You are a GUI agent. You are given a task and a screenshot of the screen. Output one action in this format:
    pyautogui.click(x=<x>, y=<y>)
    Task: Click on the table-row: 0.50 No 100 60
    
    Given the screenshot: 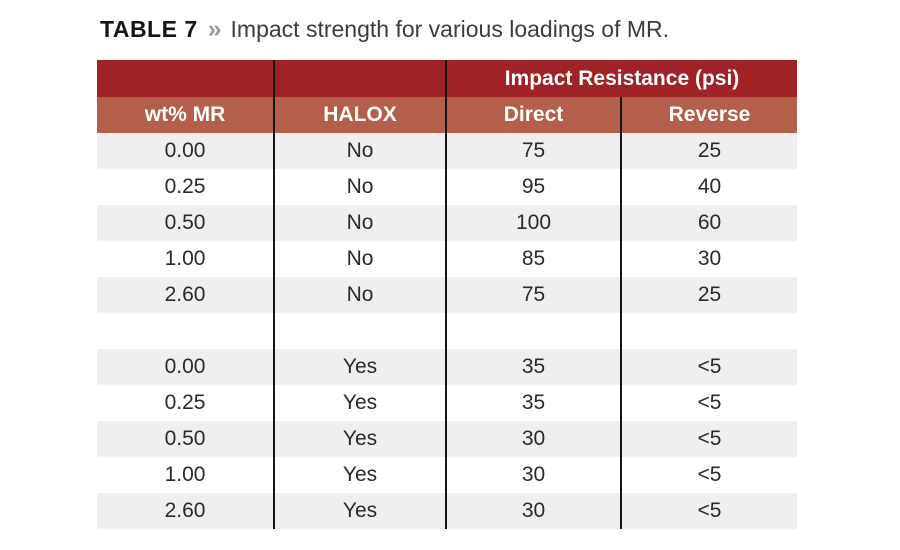 What is the action you would take?
    pyautogui.click(x=447, y=223)
    